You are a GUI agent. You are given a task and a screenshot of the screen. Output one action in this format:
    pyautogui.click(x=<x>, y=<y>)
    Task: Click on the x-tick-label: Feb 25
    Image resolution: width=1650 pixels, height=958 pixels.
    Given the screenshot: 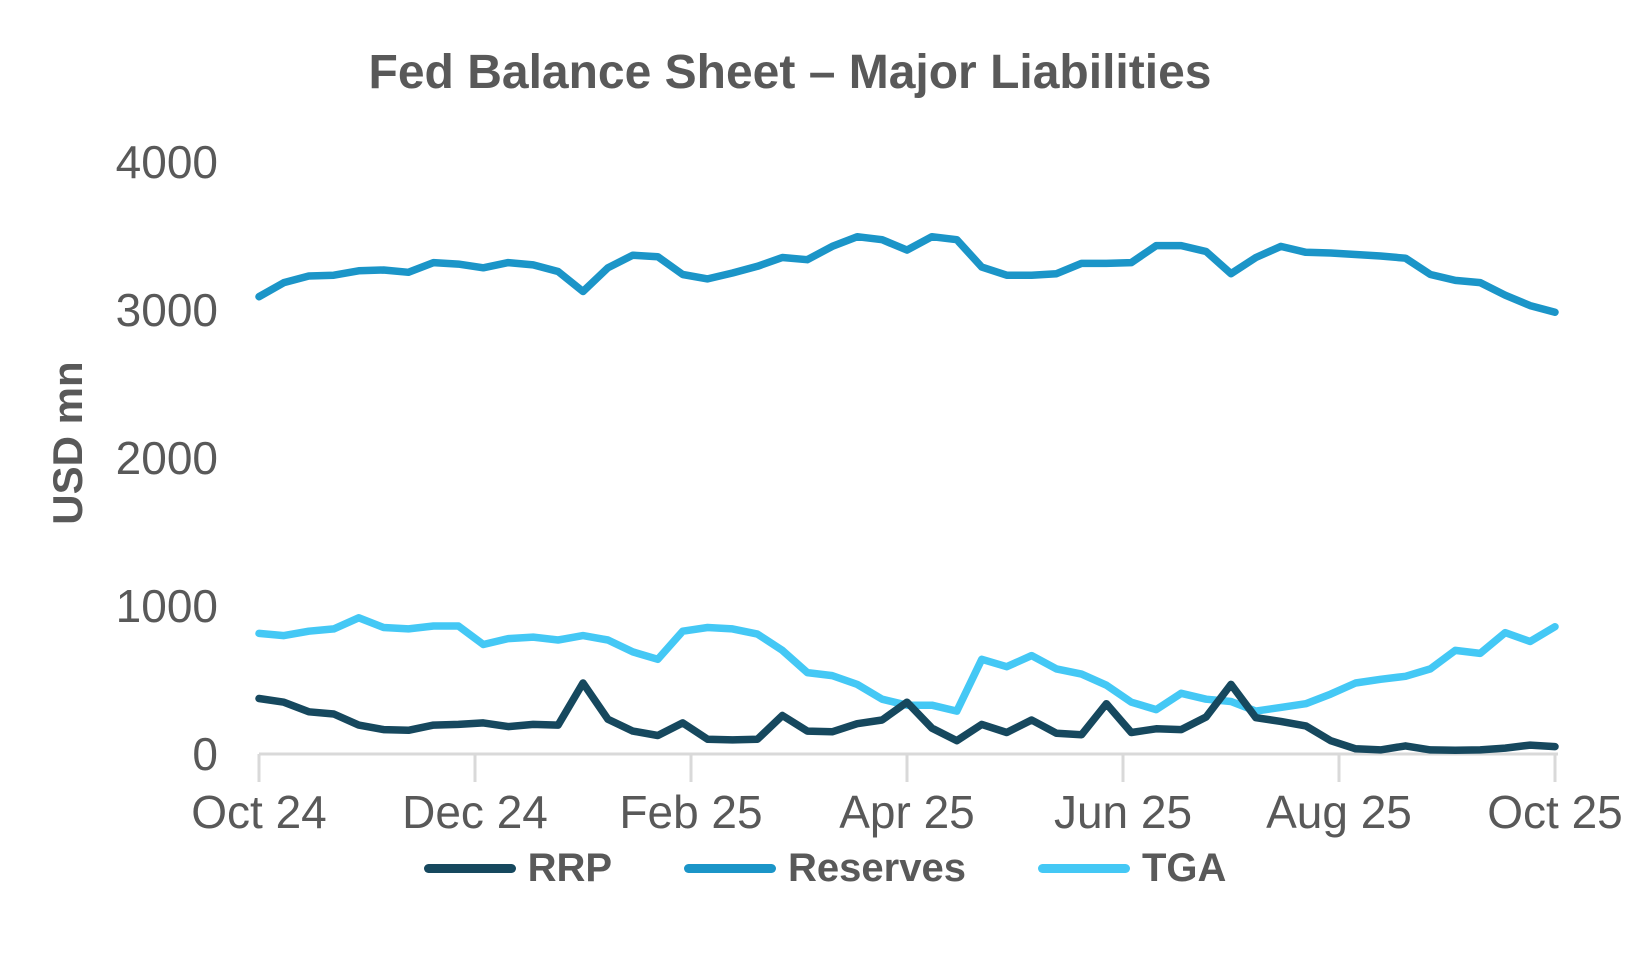 What is the action you would take?
    pyautogui.click(x=690, y=812)
    